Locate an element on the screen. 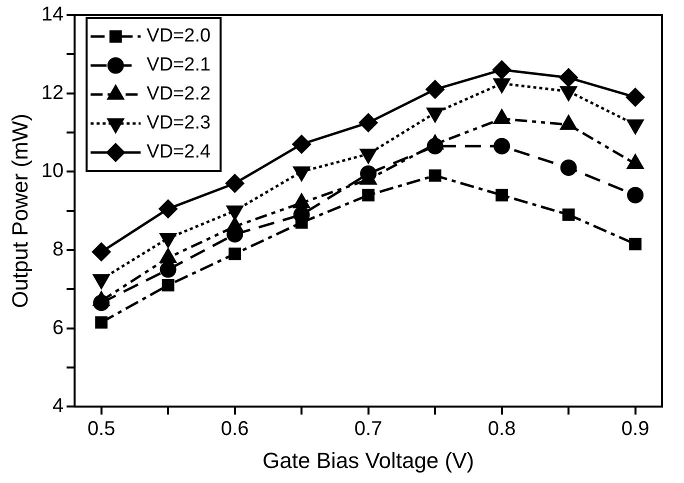 The width and height of the screenshot is (684, 483). x-tick-label: 0.5 is located at coordinates (101, 429).